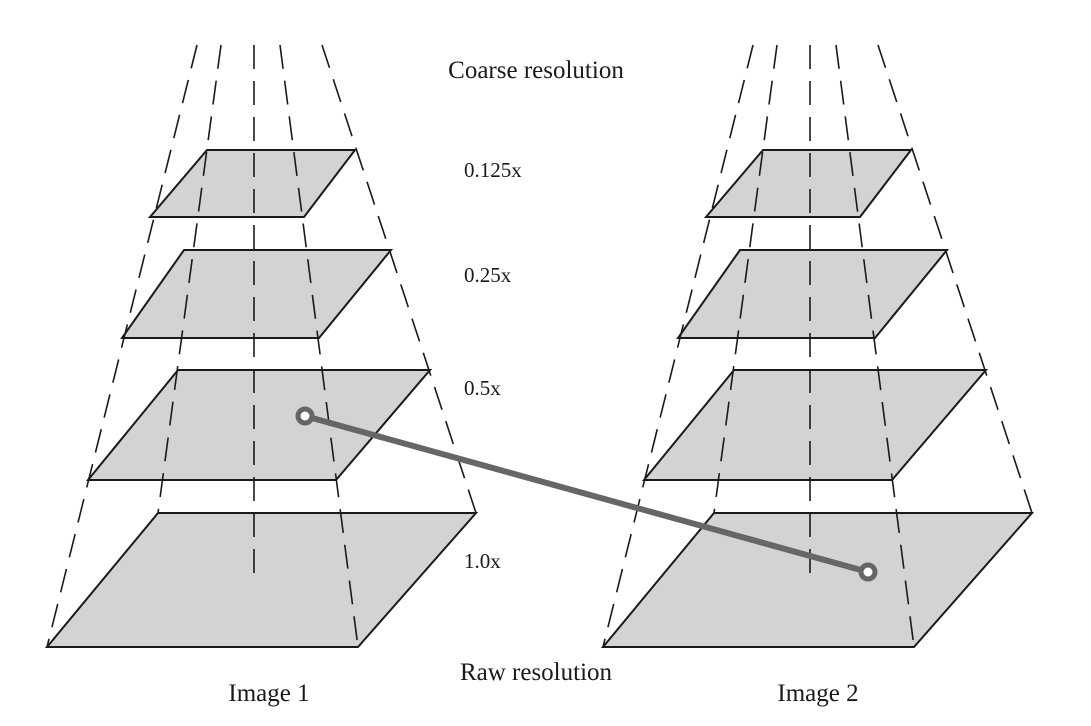 This screenshot has height=726, width=1091. What do you see at coordinates (536, 70) in the screenshot?
I see `coarse-resolution-label: Coarse resolution` at bounding box center [536, 70].